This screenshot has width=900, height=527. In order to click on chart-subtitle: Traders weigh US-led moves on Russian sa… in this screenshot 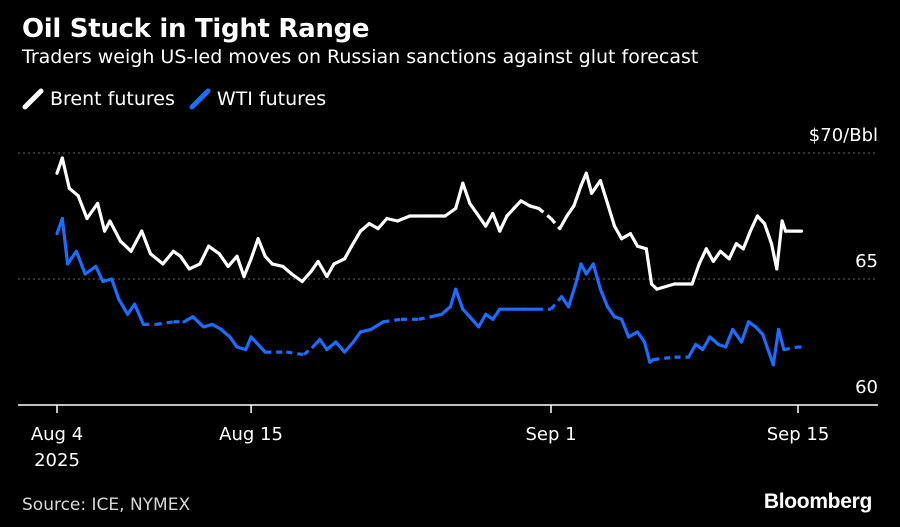, I will do `click(360, 57)`.